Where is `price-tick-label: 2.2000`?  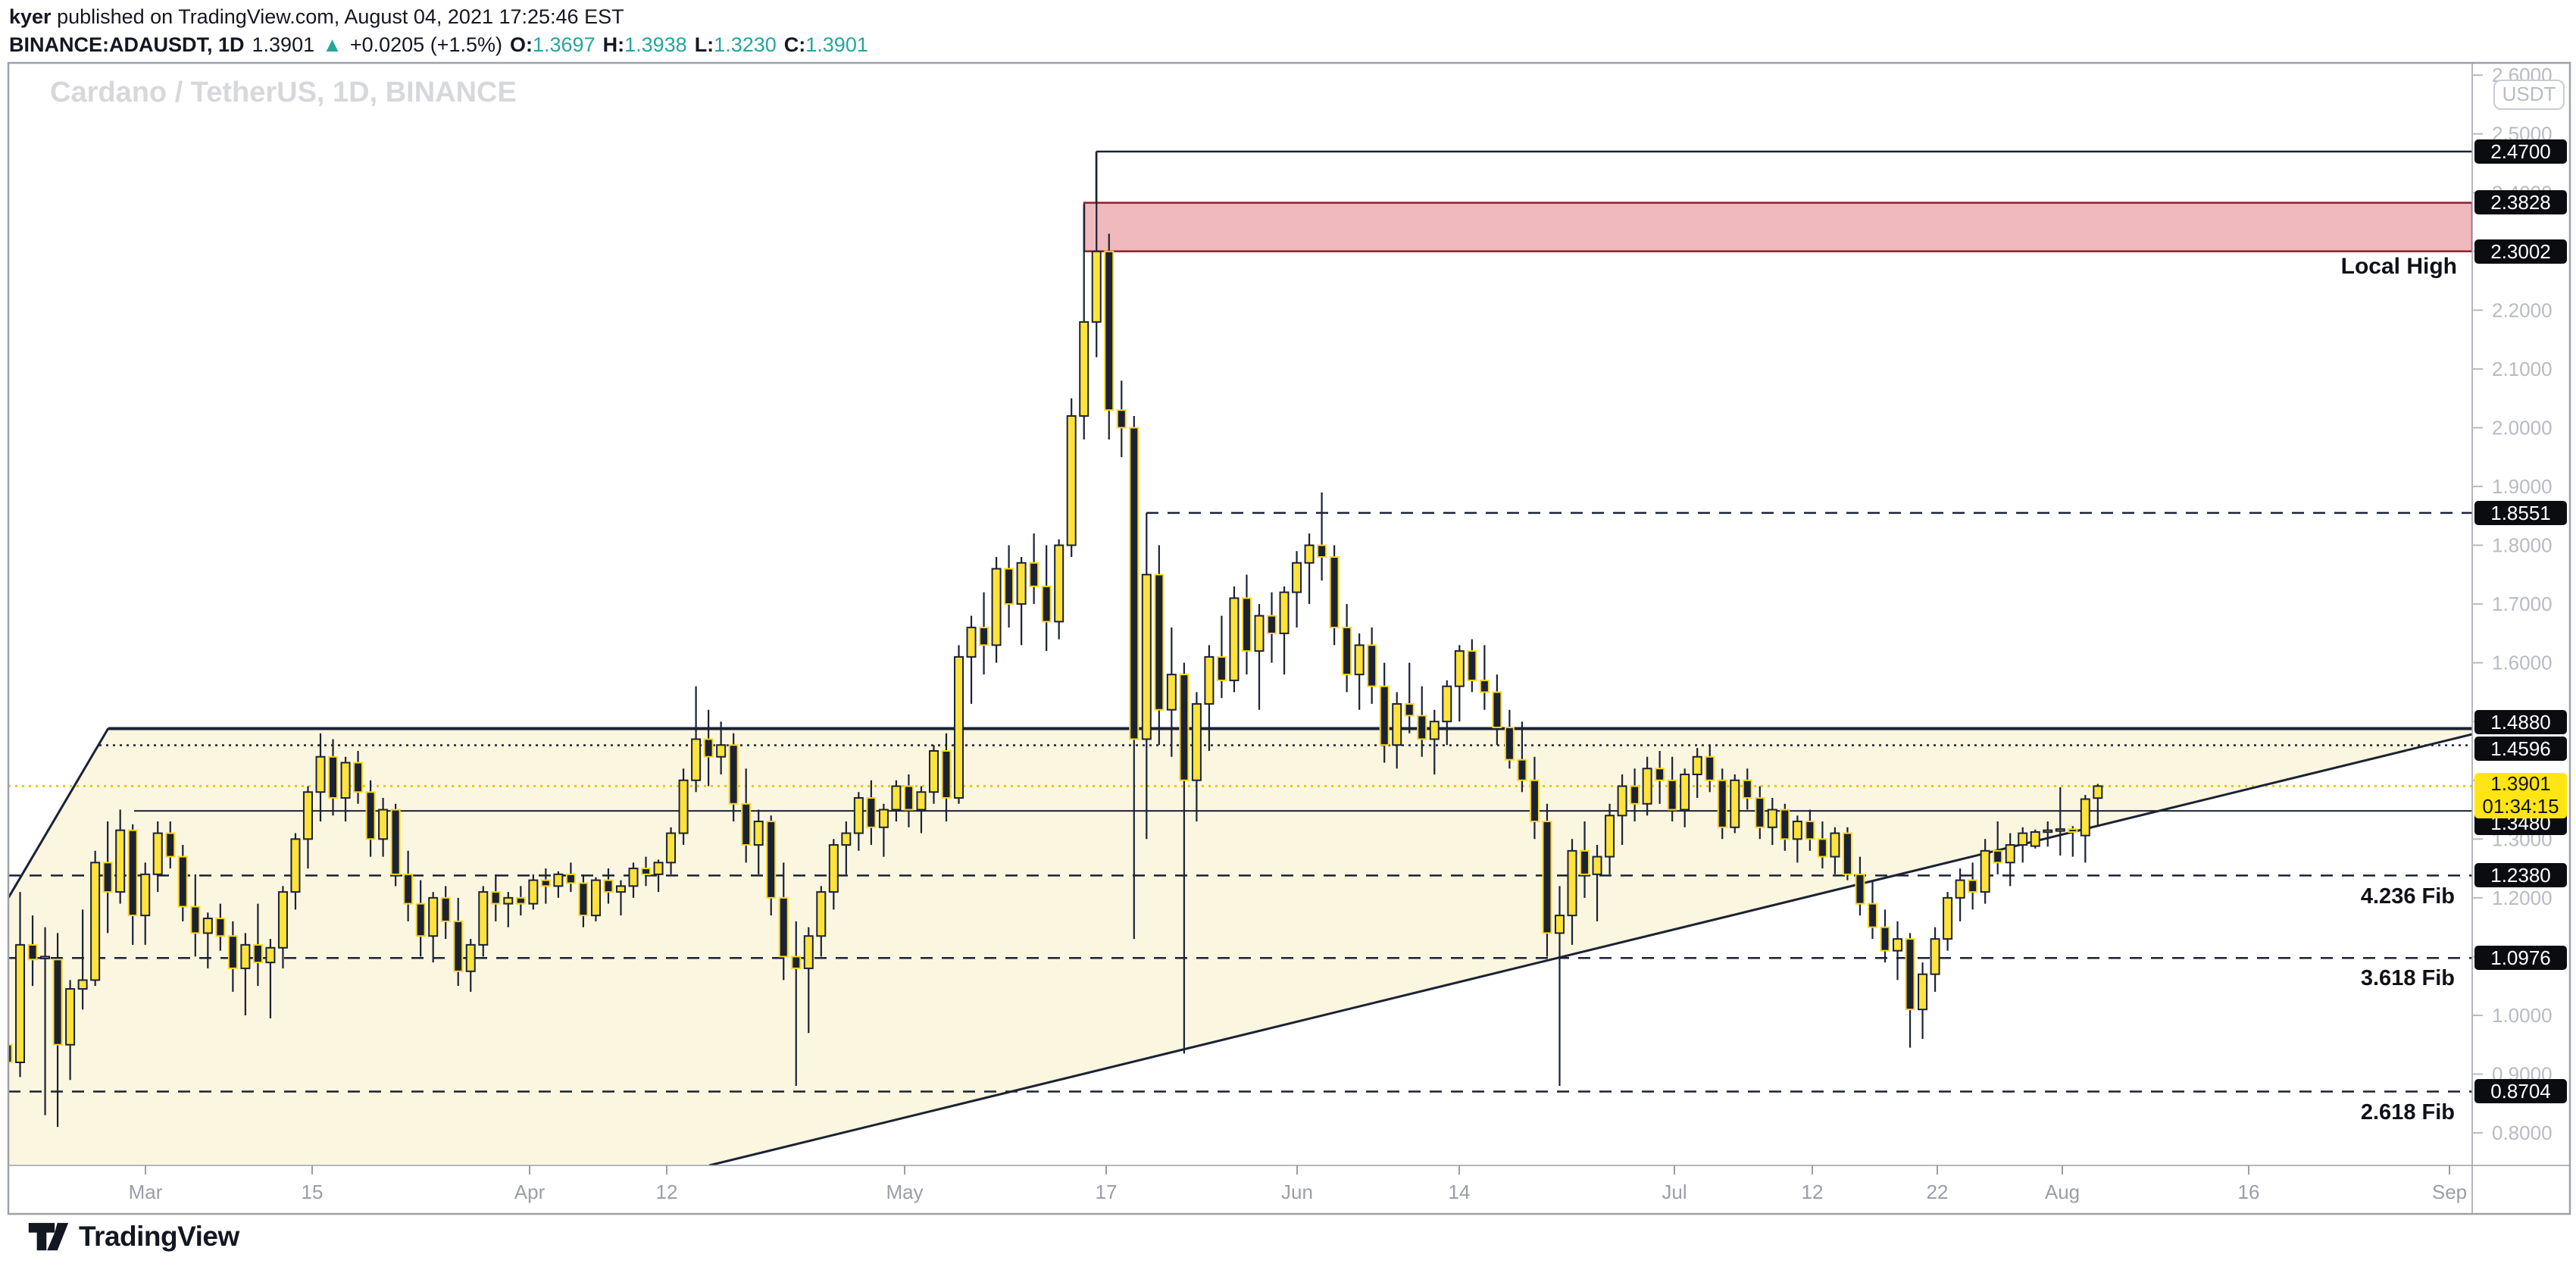 price-tick-label: 2.2000 is located at coordinates (2522, 310).